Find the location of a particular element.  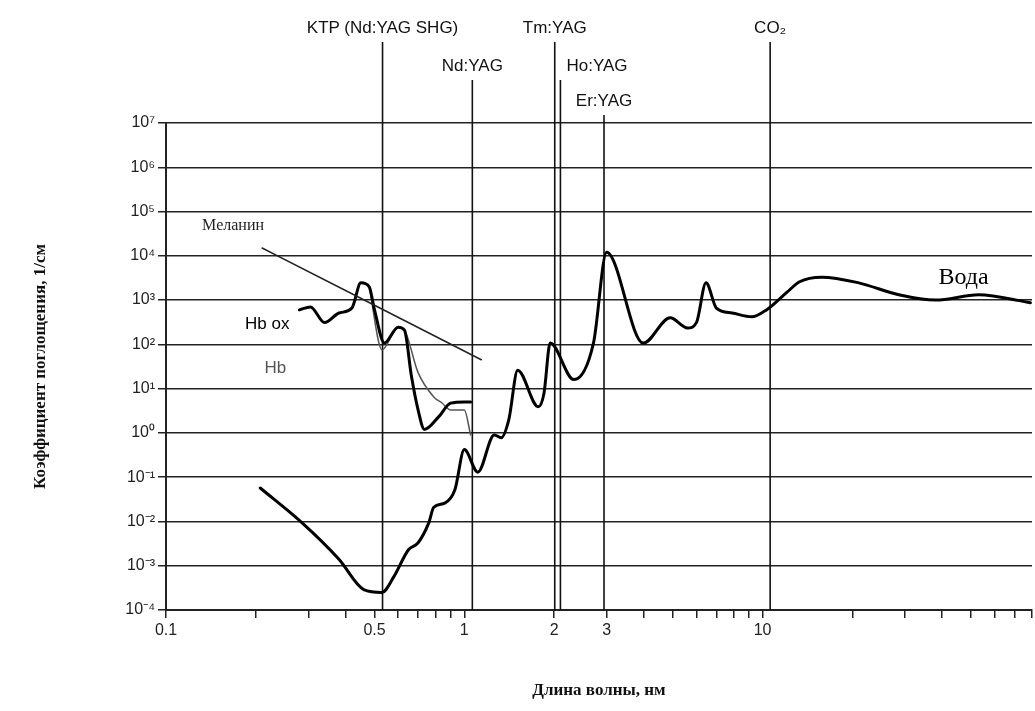

y-tick-label: 10⁰ is located at coordinates (143, 432).